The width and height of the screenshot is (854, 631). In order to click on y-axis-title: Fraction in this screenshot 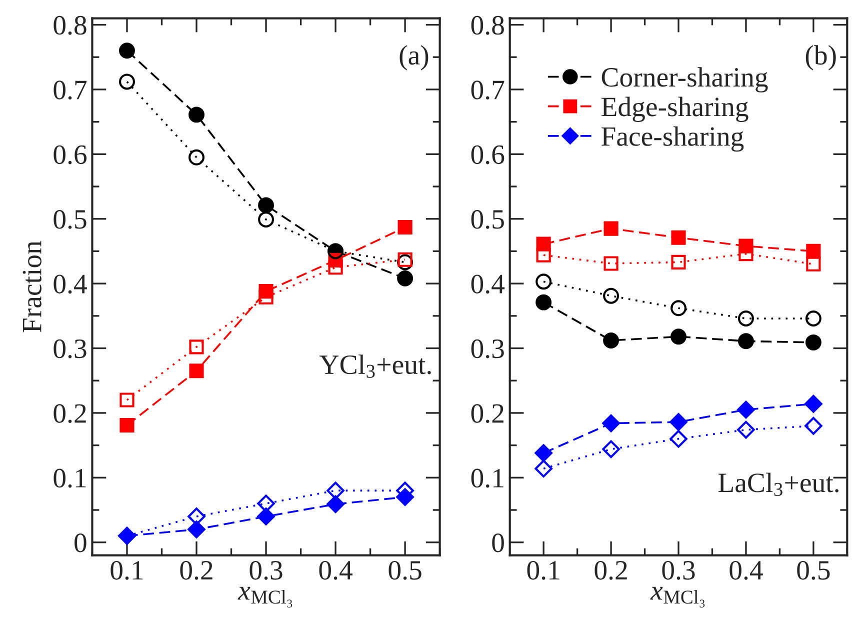, I will do `click(32, 286)`.